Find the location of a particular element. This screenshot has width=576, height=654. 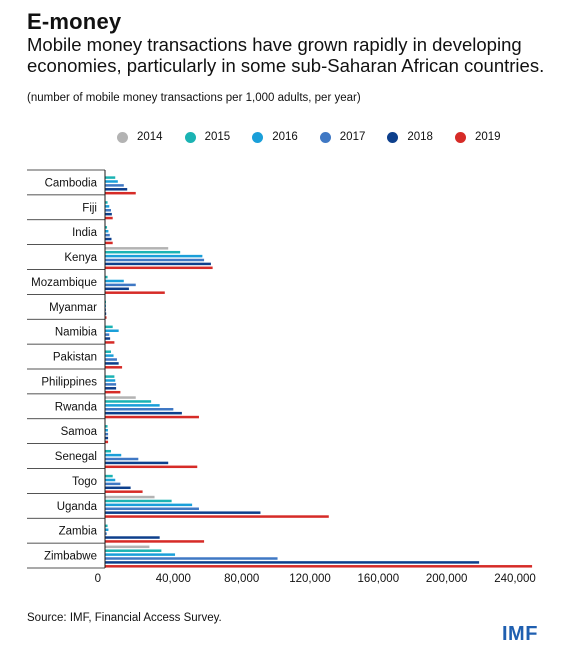

bar-zimbabwe-2014 is located at coordinates (127, 547).